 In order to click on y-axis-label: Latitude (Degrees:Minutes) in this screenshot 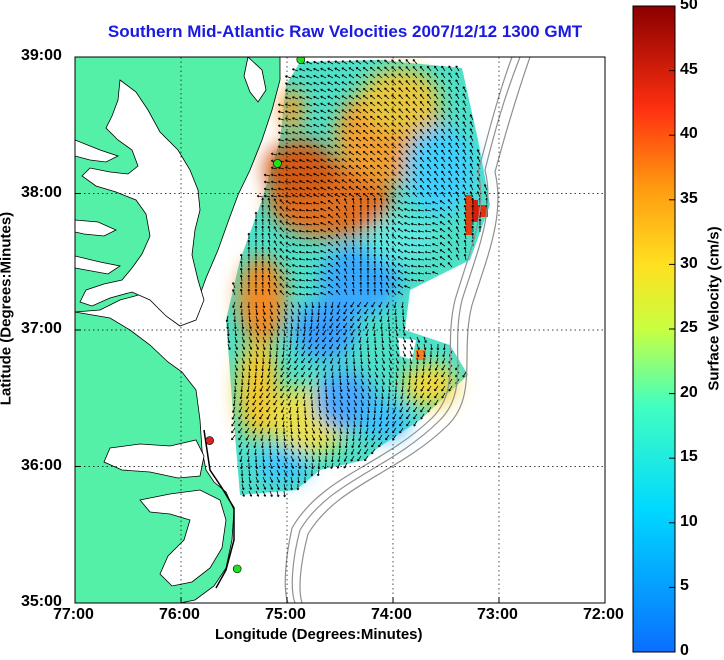, I will do `click(7, 308)`.